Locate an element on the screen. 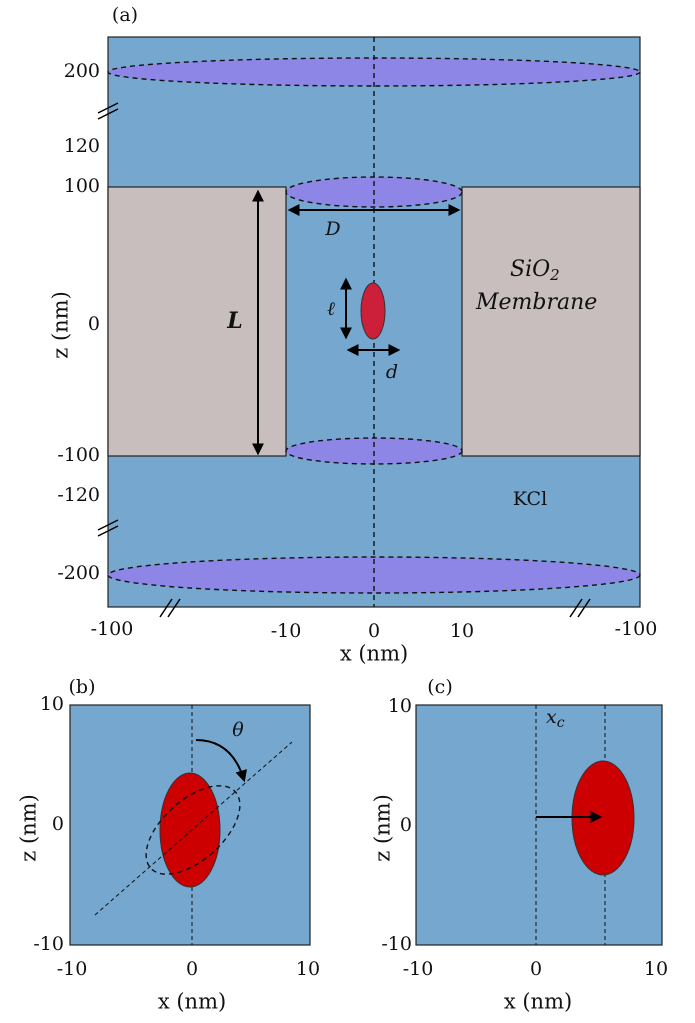 The image size is (695, 1023). rotated-axis is located at coordinates (193, 828).